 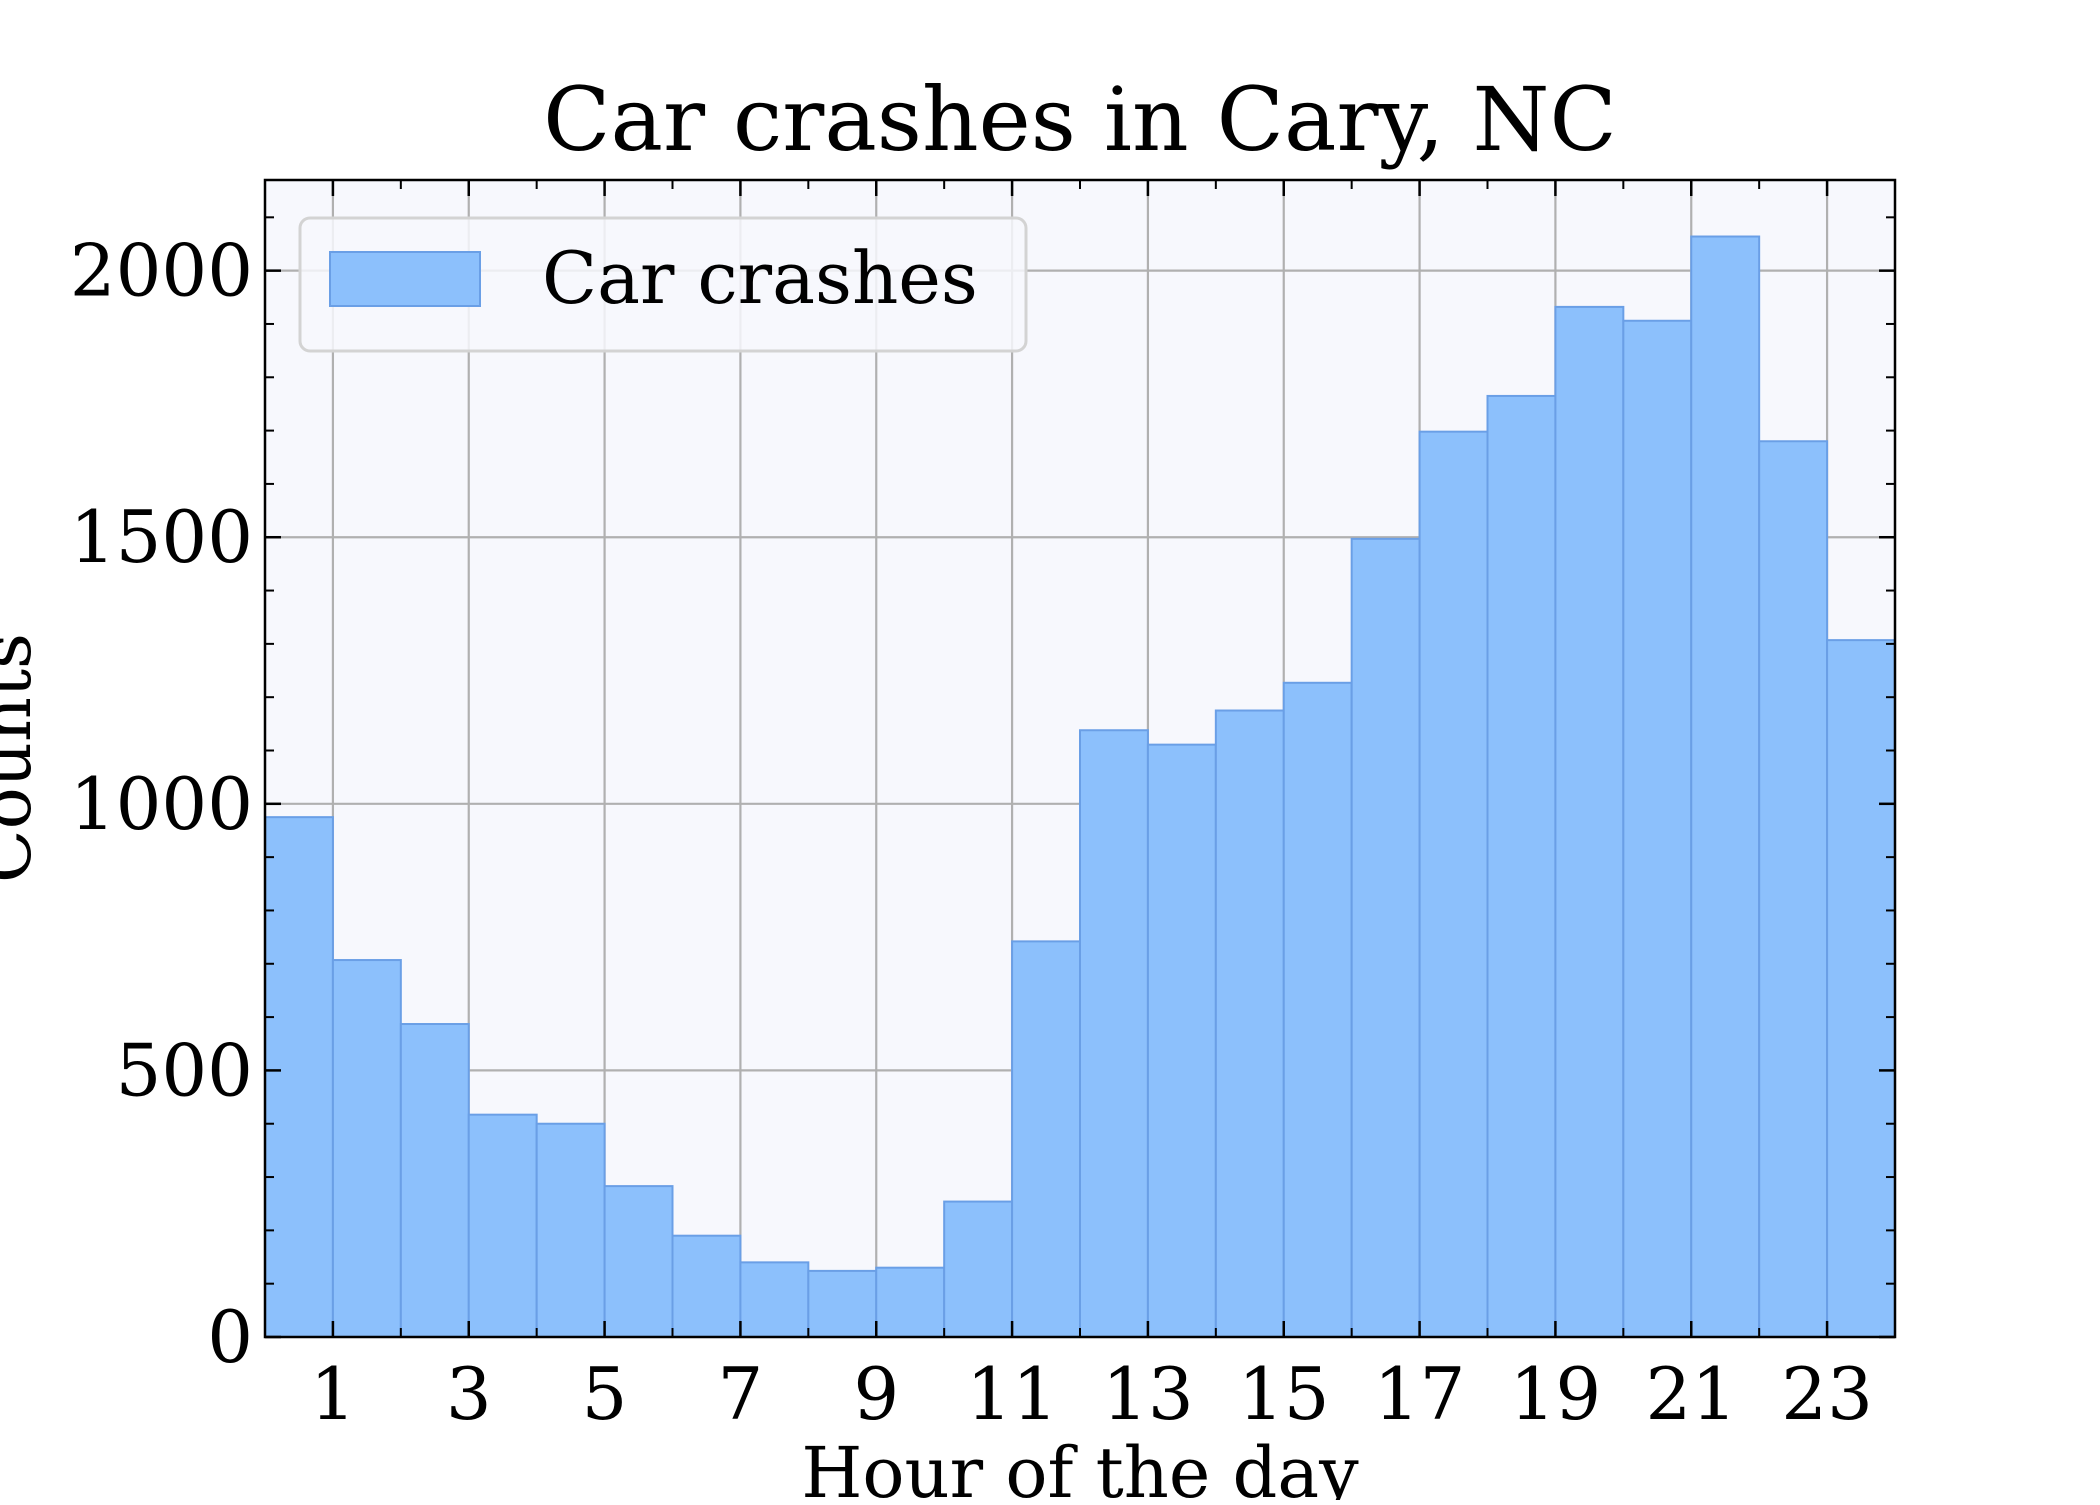 I want to click on x-tick-label: 23, so click(x=1827, y=1394).